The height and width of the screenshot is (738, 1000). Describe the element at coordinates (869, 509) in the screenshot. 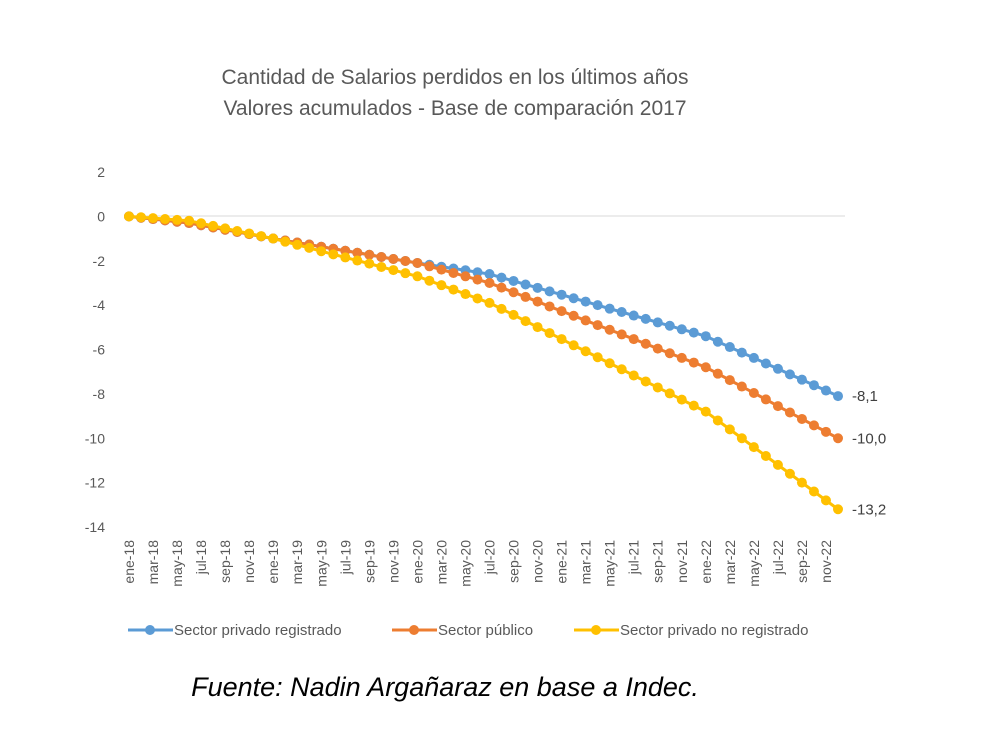

I see `end-value-label: -13,2` at that location.